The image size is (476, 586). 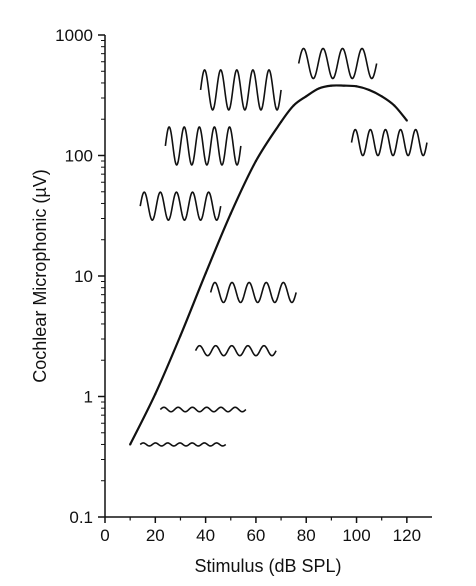 I want to click on x-tick-labels: 0 20 40 60 80 100 120, so click(x=260, y=535).